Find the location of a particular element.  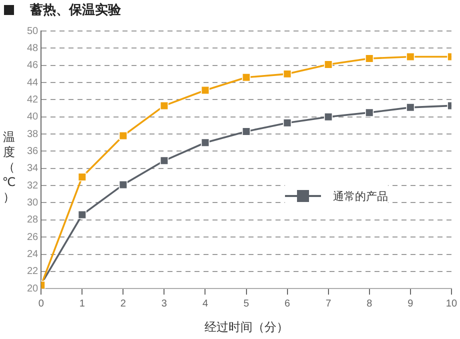

y-tick-label: 20 is located at coordinates (33, 288).